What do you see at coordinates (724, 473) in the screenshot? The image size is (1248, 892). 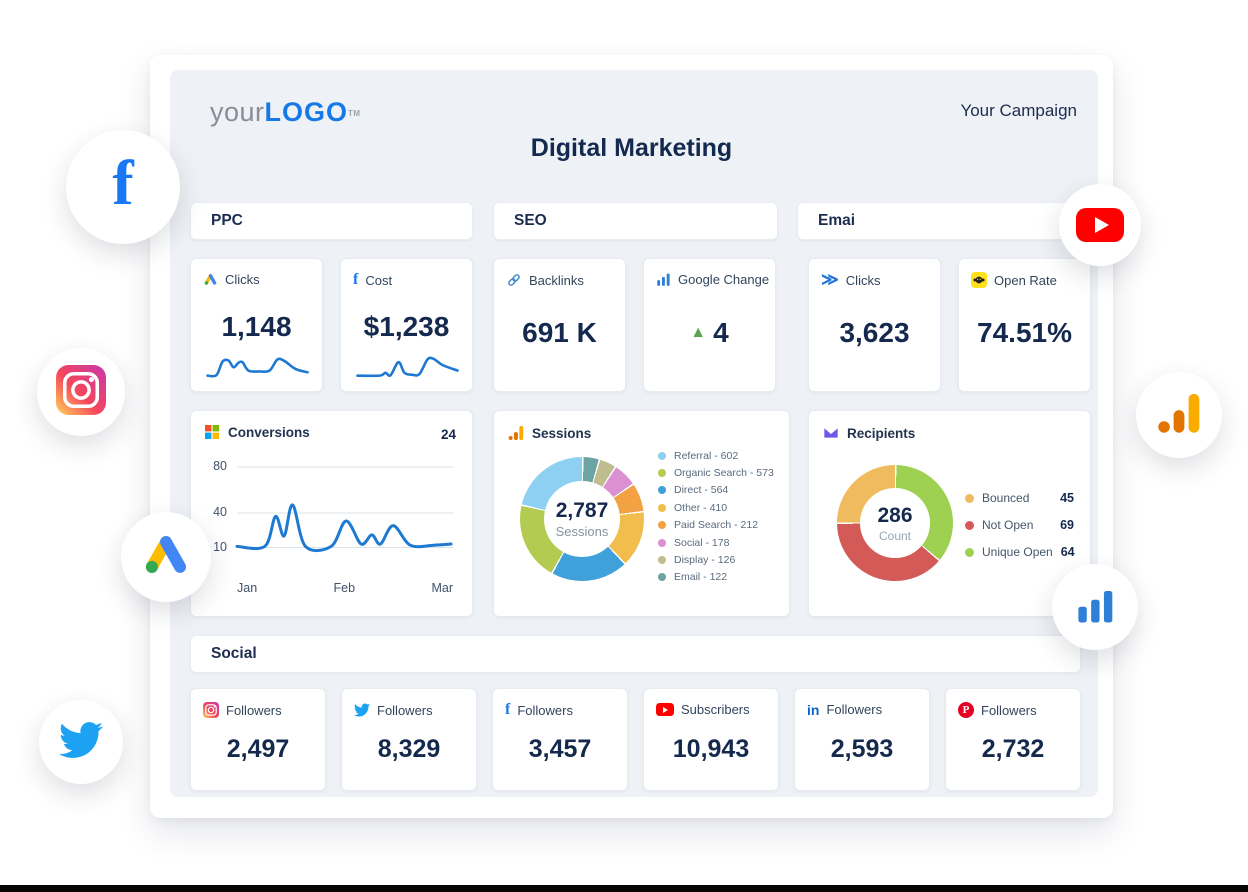 I see `legend-label: Organic Search - 573` at bounding box center [724, 473].